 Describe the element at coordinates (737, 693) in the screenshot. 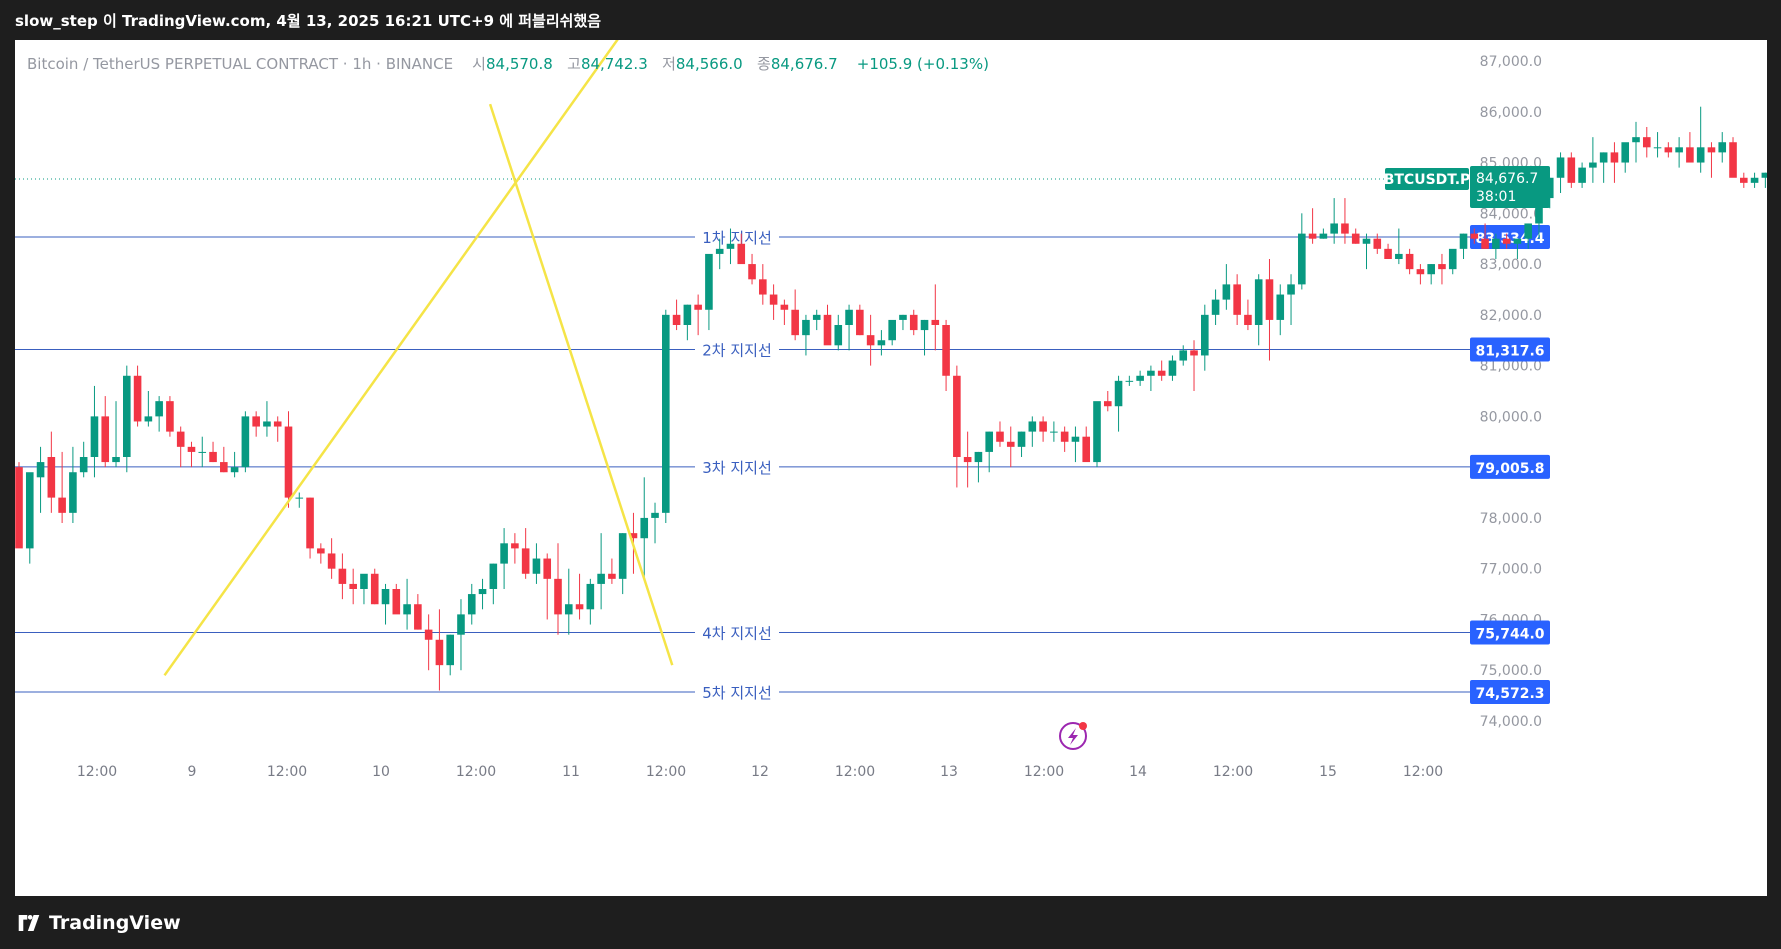

I see `support-line-label: 5차 지지선` at that location.